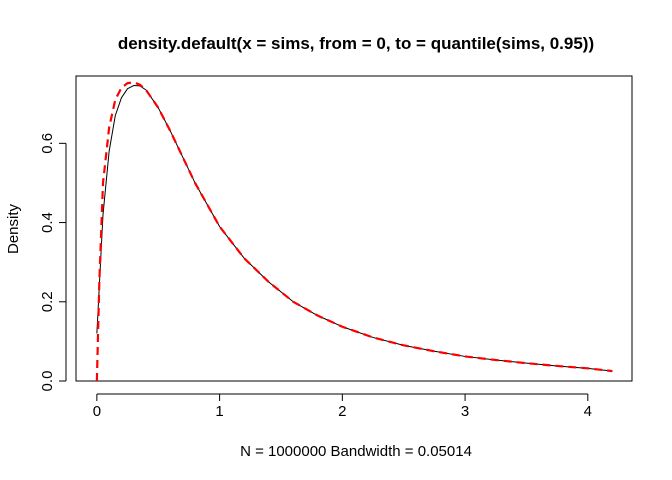 The width and height of the screenshot is (672, 480). I want to click on x-axis-label: N = 1000000 Bandwidth = 0.05014, so click(356, 451).